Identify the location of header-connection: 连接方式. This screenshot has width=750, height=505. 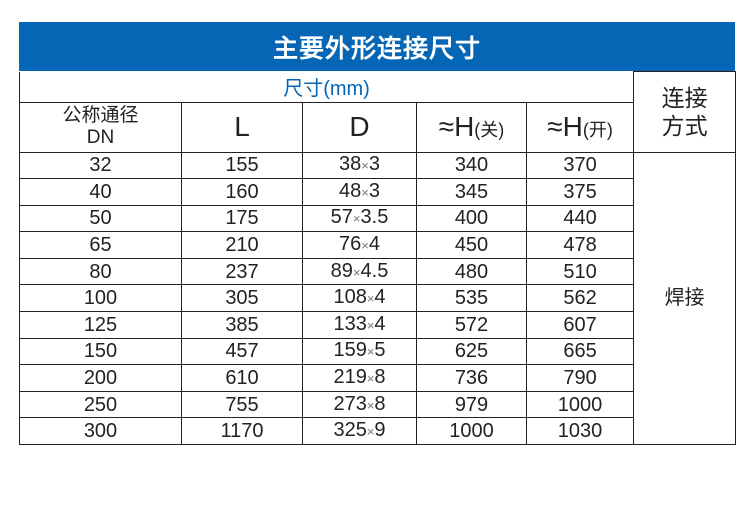
(685, 112).